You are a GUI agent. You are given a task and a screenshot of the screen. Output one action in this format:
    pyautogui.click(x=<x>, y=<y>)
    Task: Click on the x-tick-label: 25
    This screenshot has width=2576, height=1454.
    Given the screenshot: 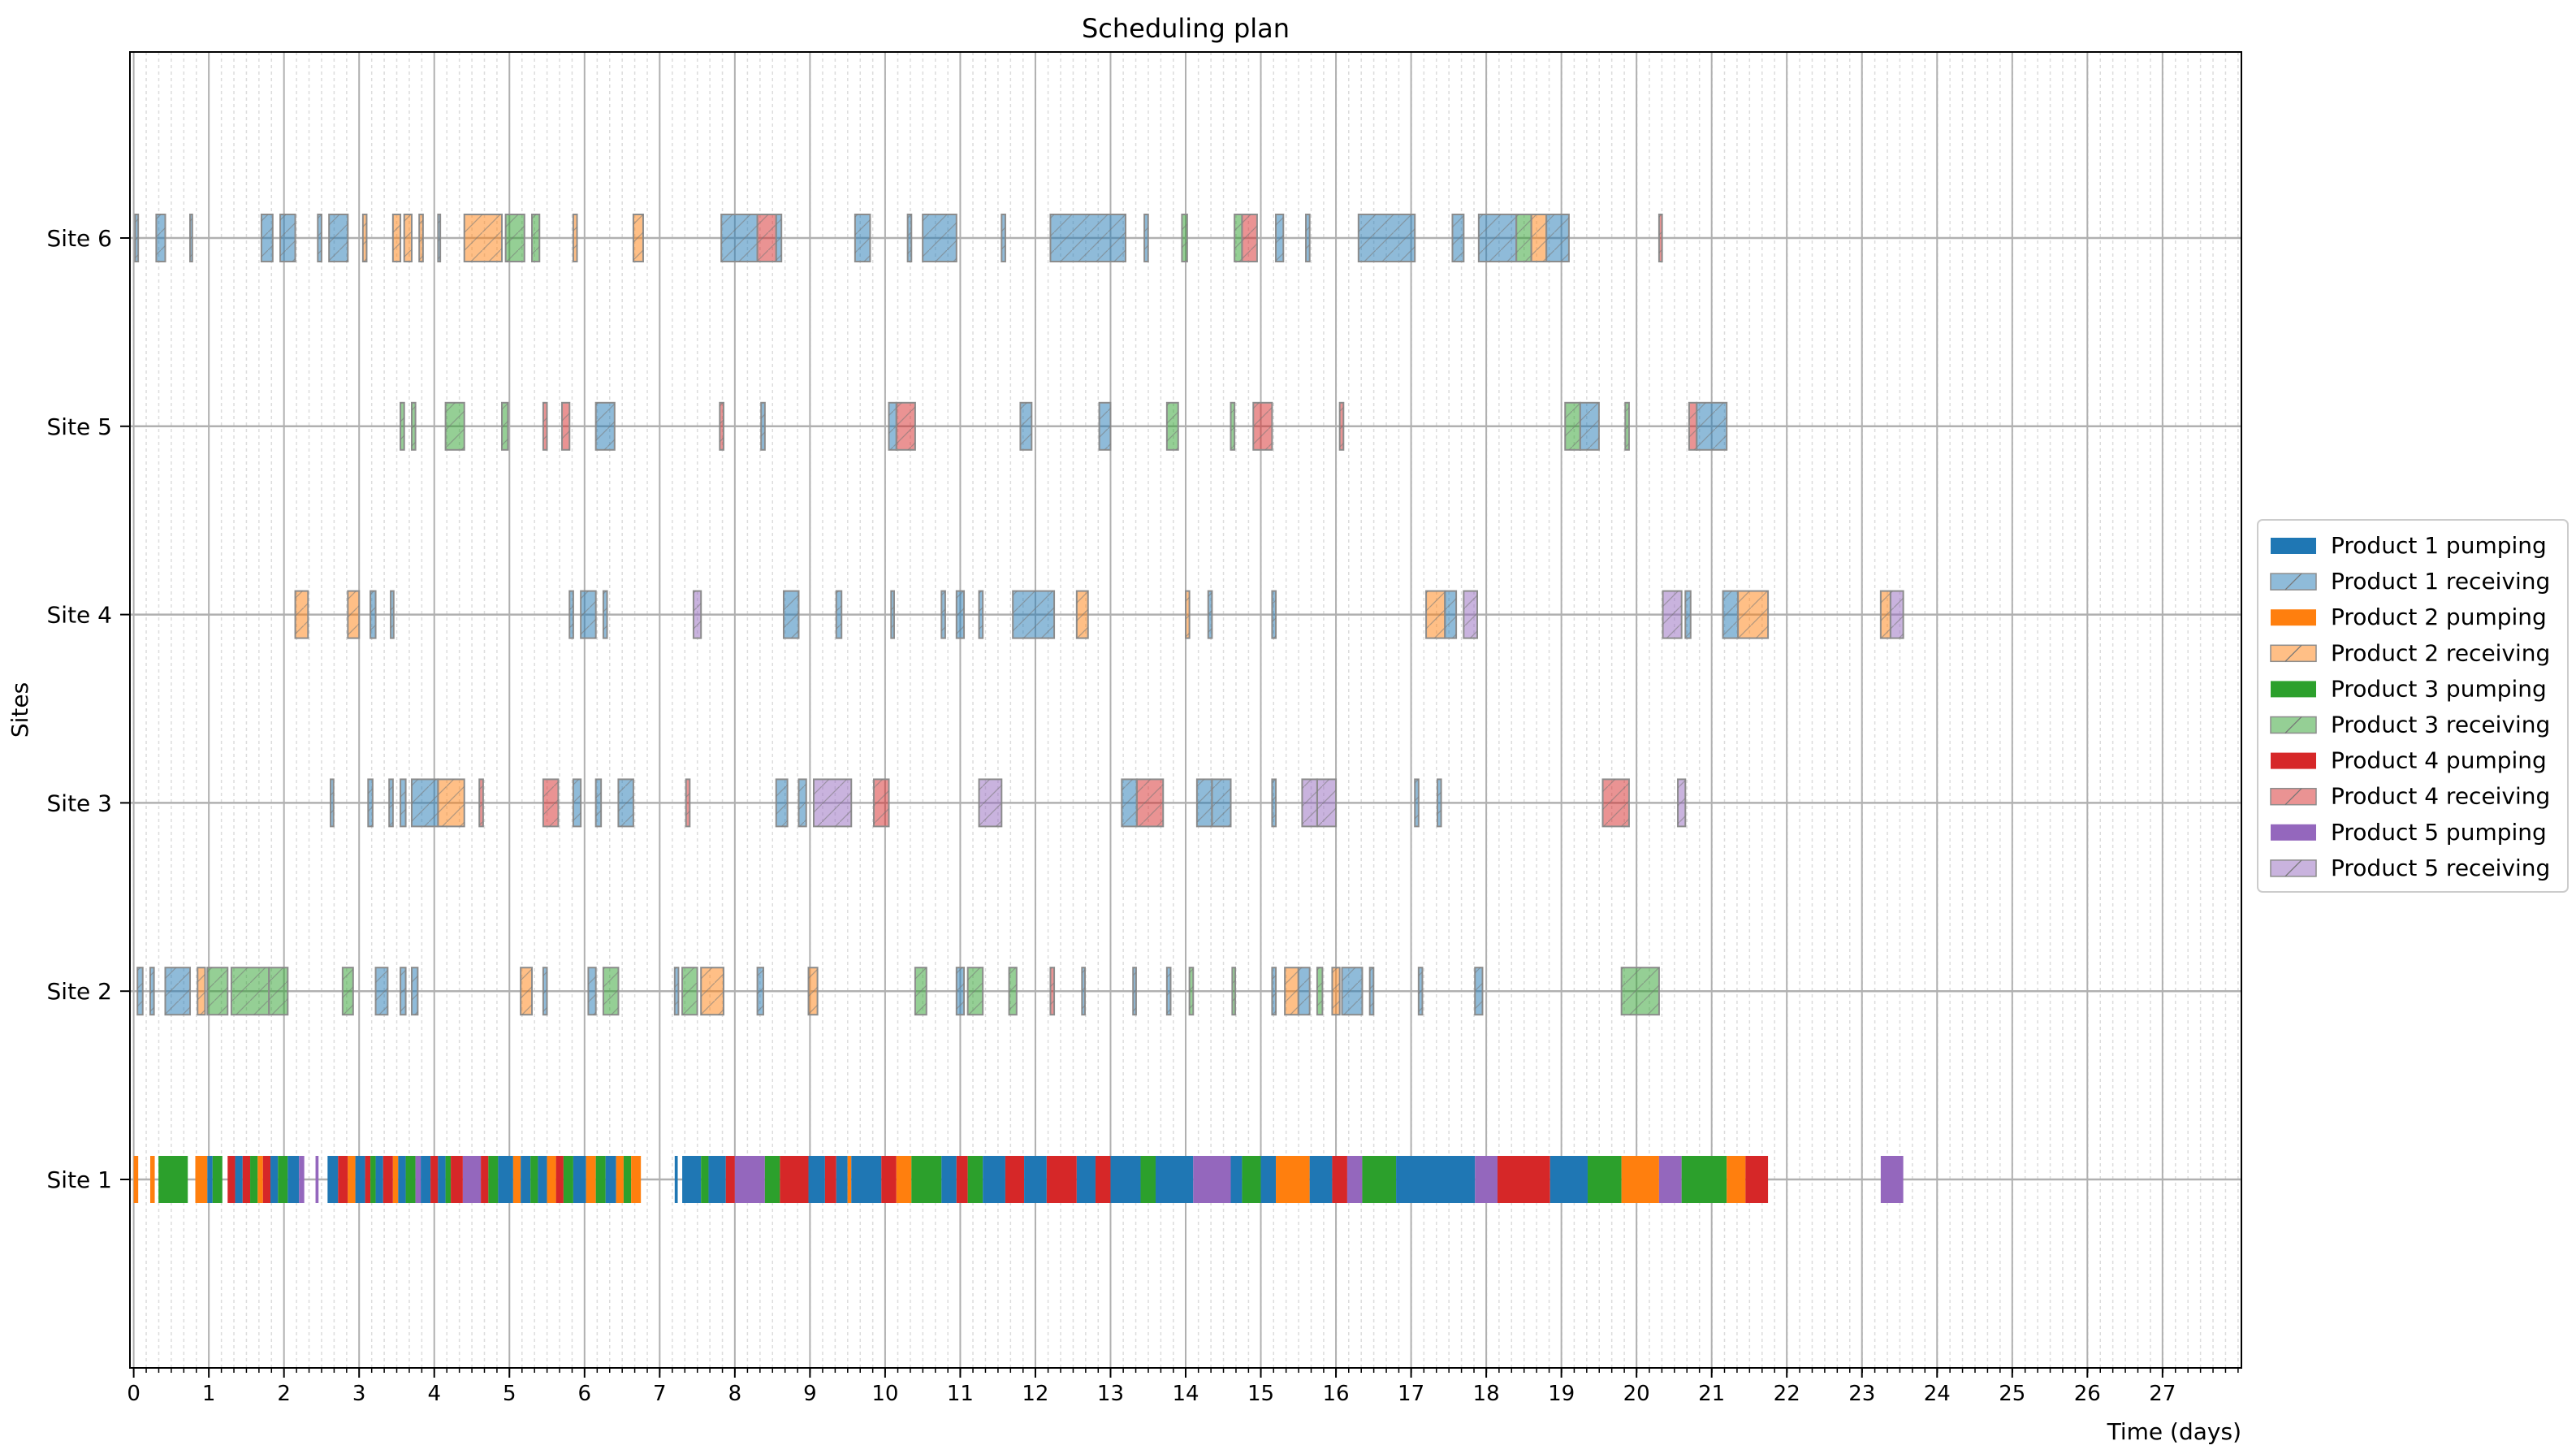 What is the action you would take?
    pyautogui.click(x=2012, y=1394)
    